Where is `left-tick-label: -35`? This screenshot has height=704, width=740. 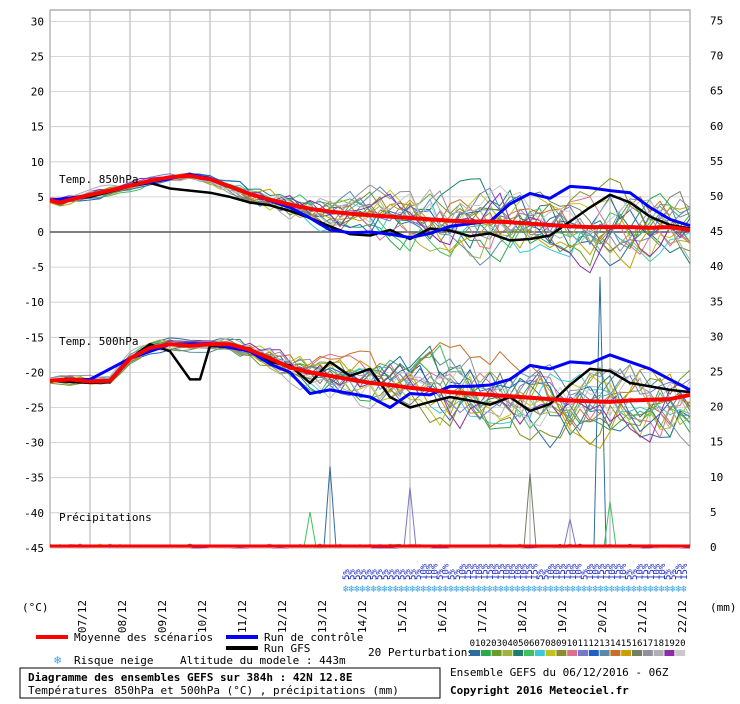
left-tick-label: -35 is located at coordinates (34, 478).